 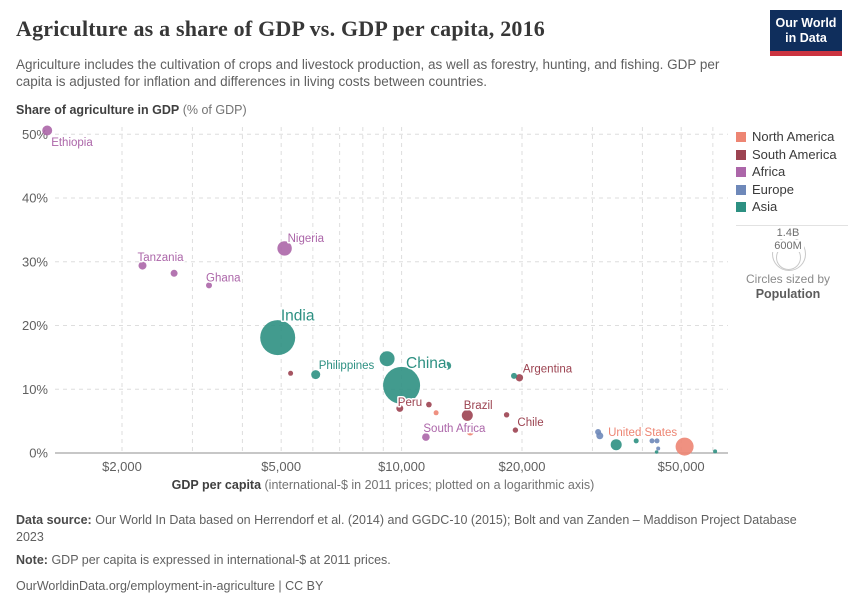 I want to click on legend-label-south_america: South America, so click(x=794, y=154).